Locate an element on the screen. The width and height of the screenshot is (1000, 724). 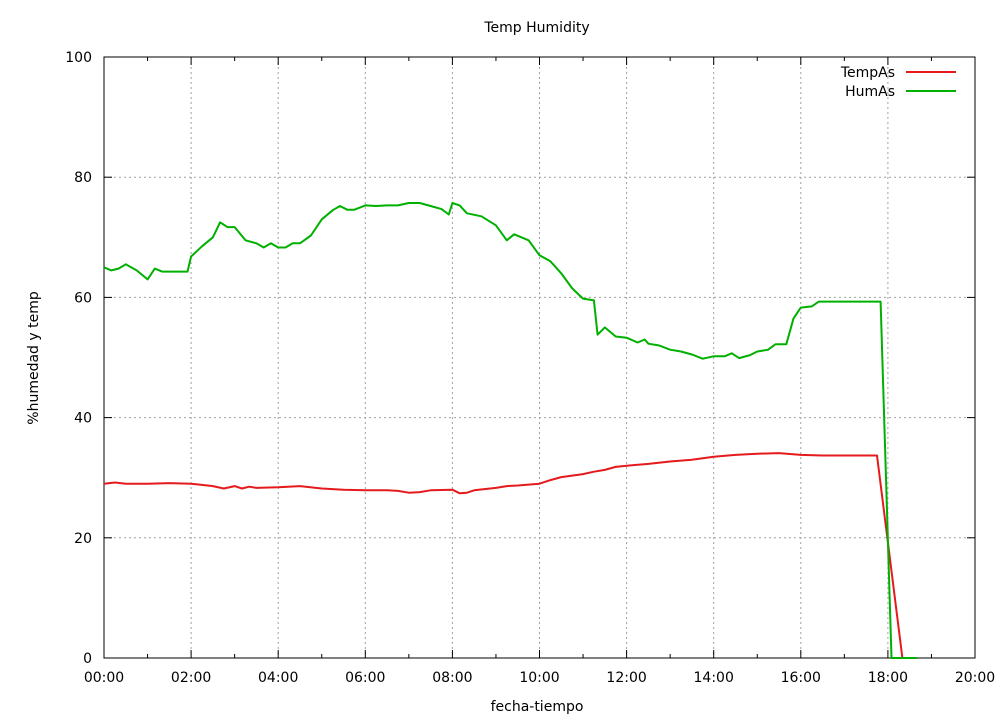
x-tick-label: 18:00 is located at coordinates (888, 678).